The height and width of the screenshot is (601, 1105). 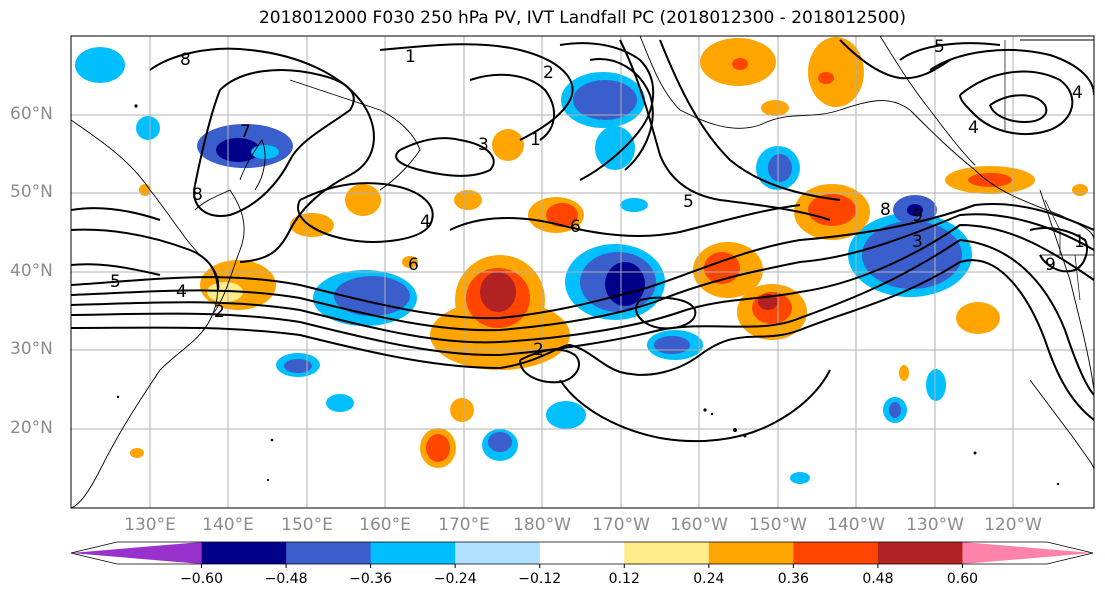 What do you see at coordinates (31, 428) in the screenshot?
I see `lat-label: 20°N` at bounding box center [31, 428].